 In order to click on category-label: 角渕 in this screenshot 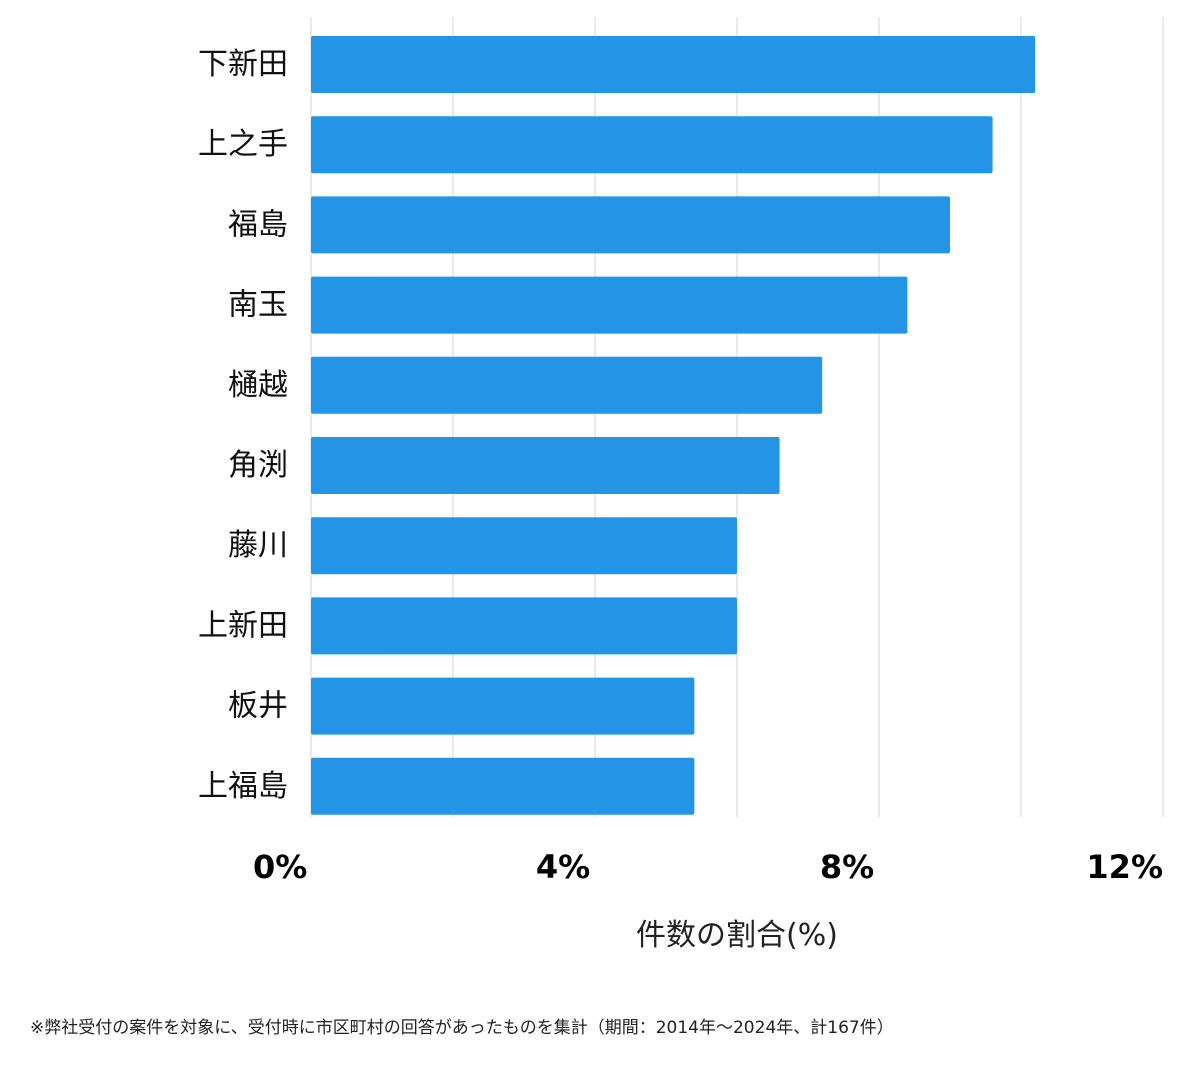, I will do `click(258, 465)`.